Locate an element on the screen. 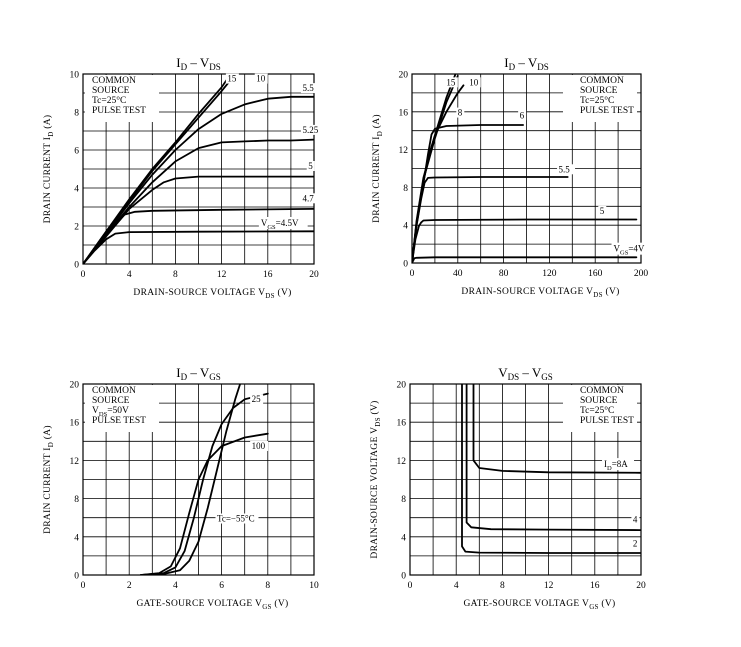 The image size is (741, 647). series-label: 4 is located at coordinates (635, 519).